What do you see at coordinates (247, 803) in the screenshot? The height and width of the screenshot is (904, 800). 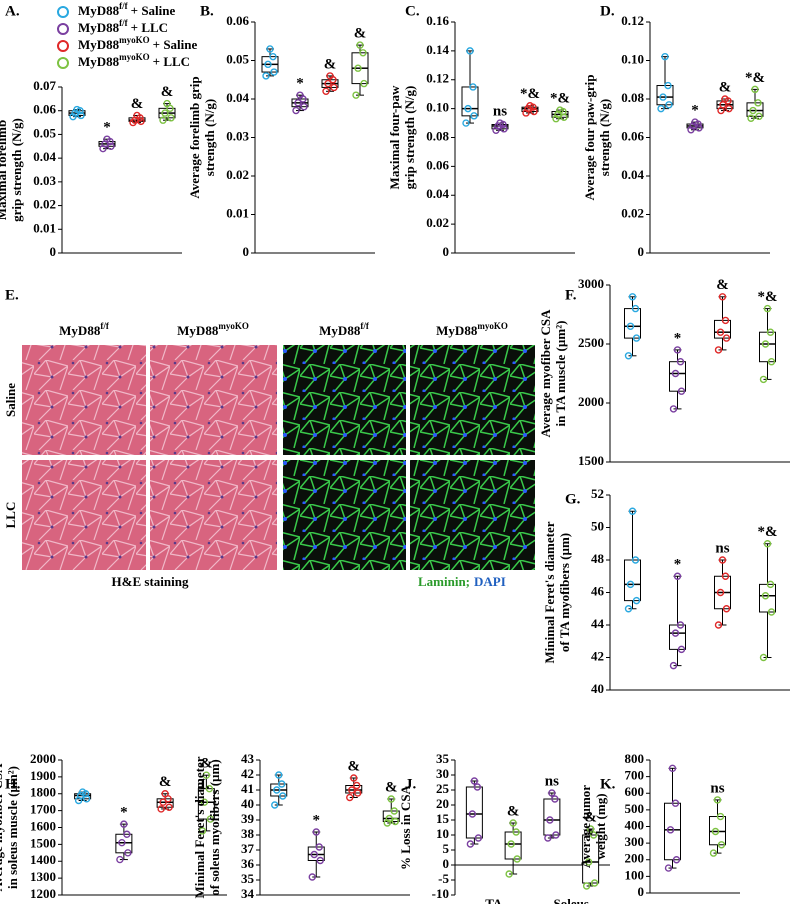 I see `y-tick-label: 40` at bounding box center [247, 803].